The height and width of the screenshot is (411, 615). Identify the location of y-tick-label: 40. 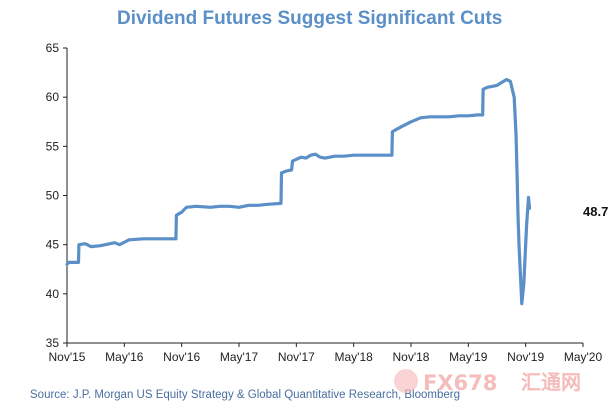
(53, 294).